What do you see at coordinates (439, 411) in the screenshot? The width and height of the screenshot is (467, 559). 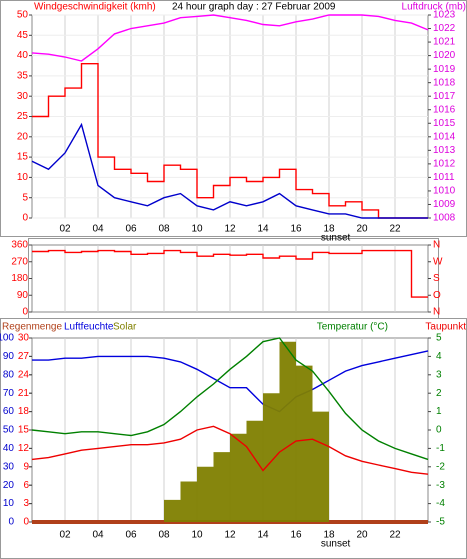 I see `y-tick-label: 1` at bounding box center [439, 411].